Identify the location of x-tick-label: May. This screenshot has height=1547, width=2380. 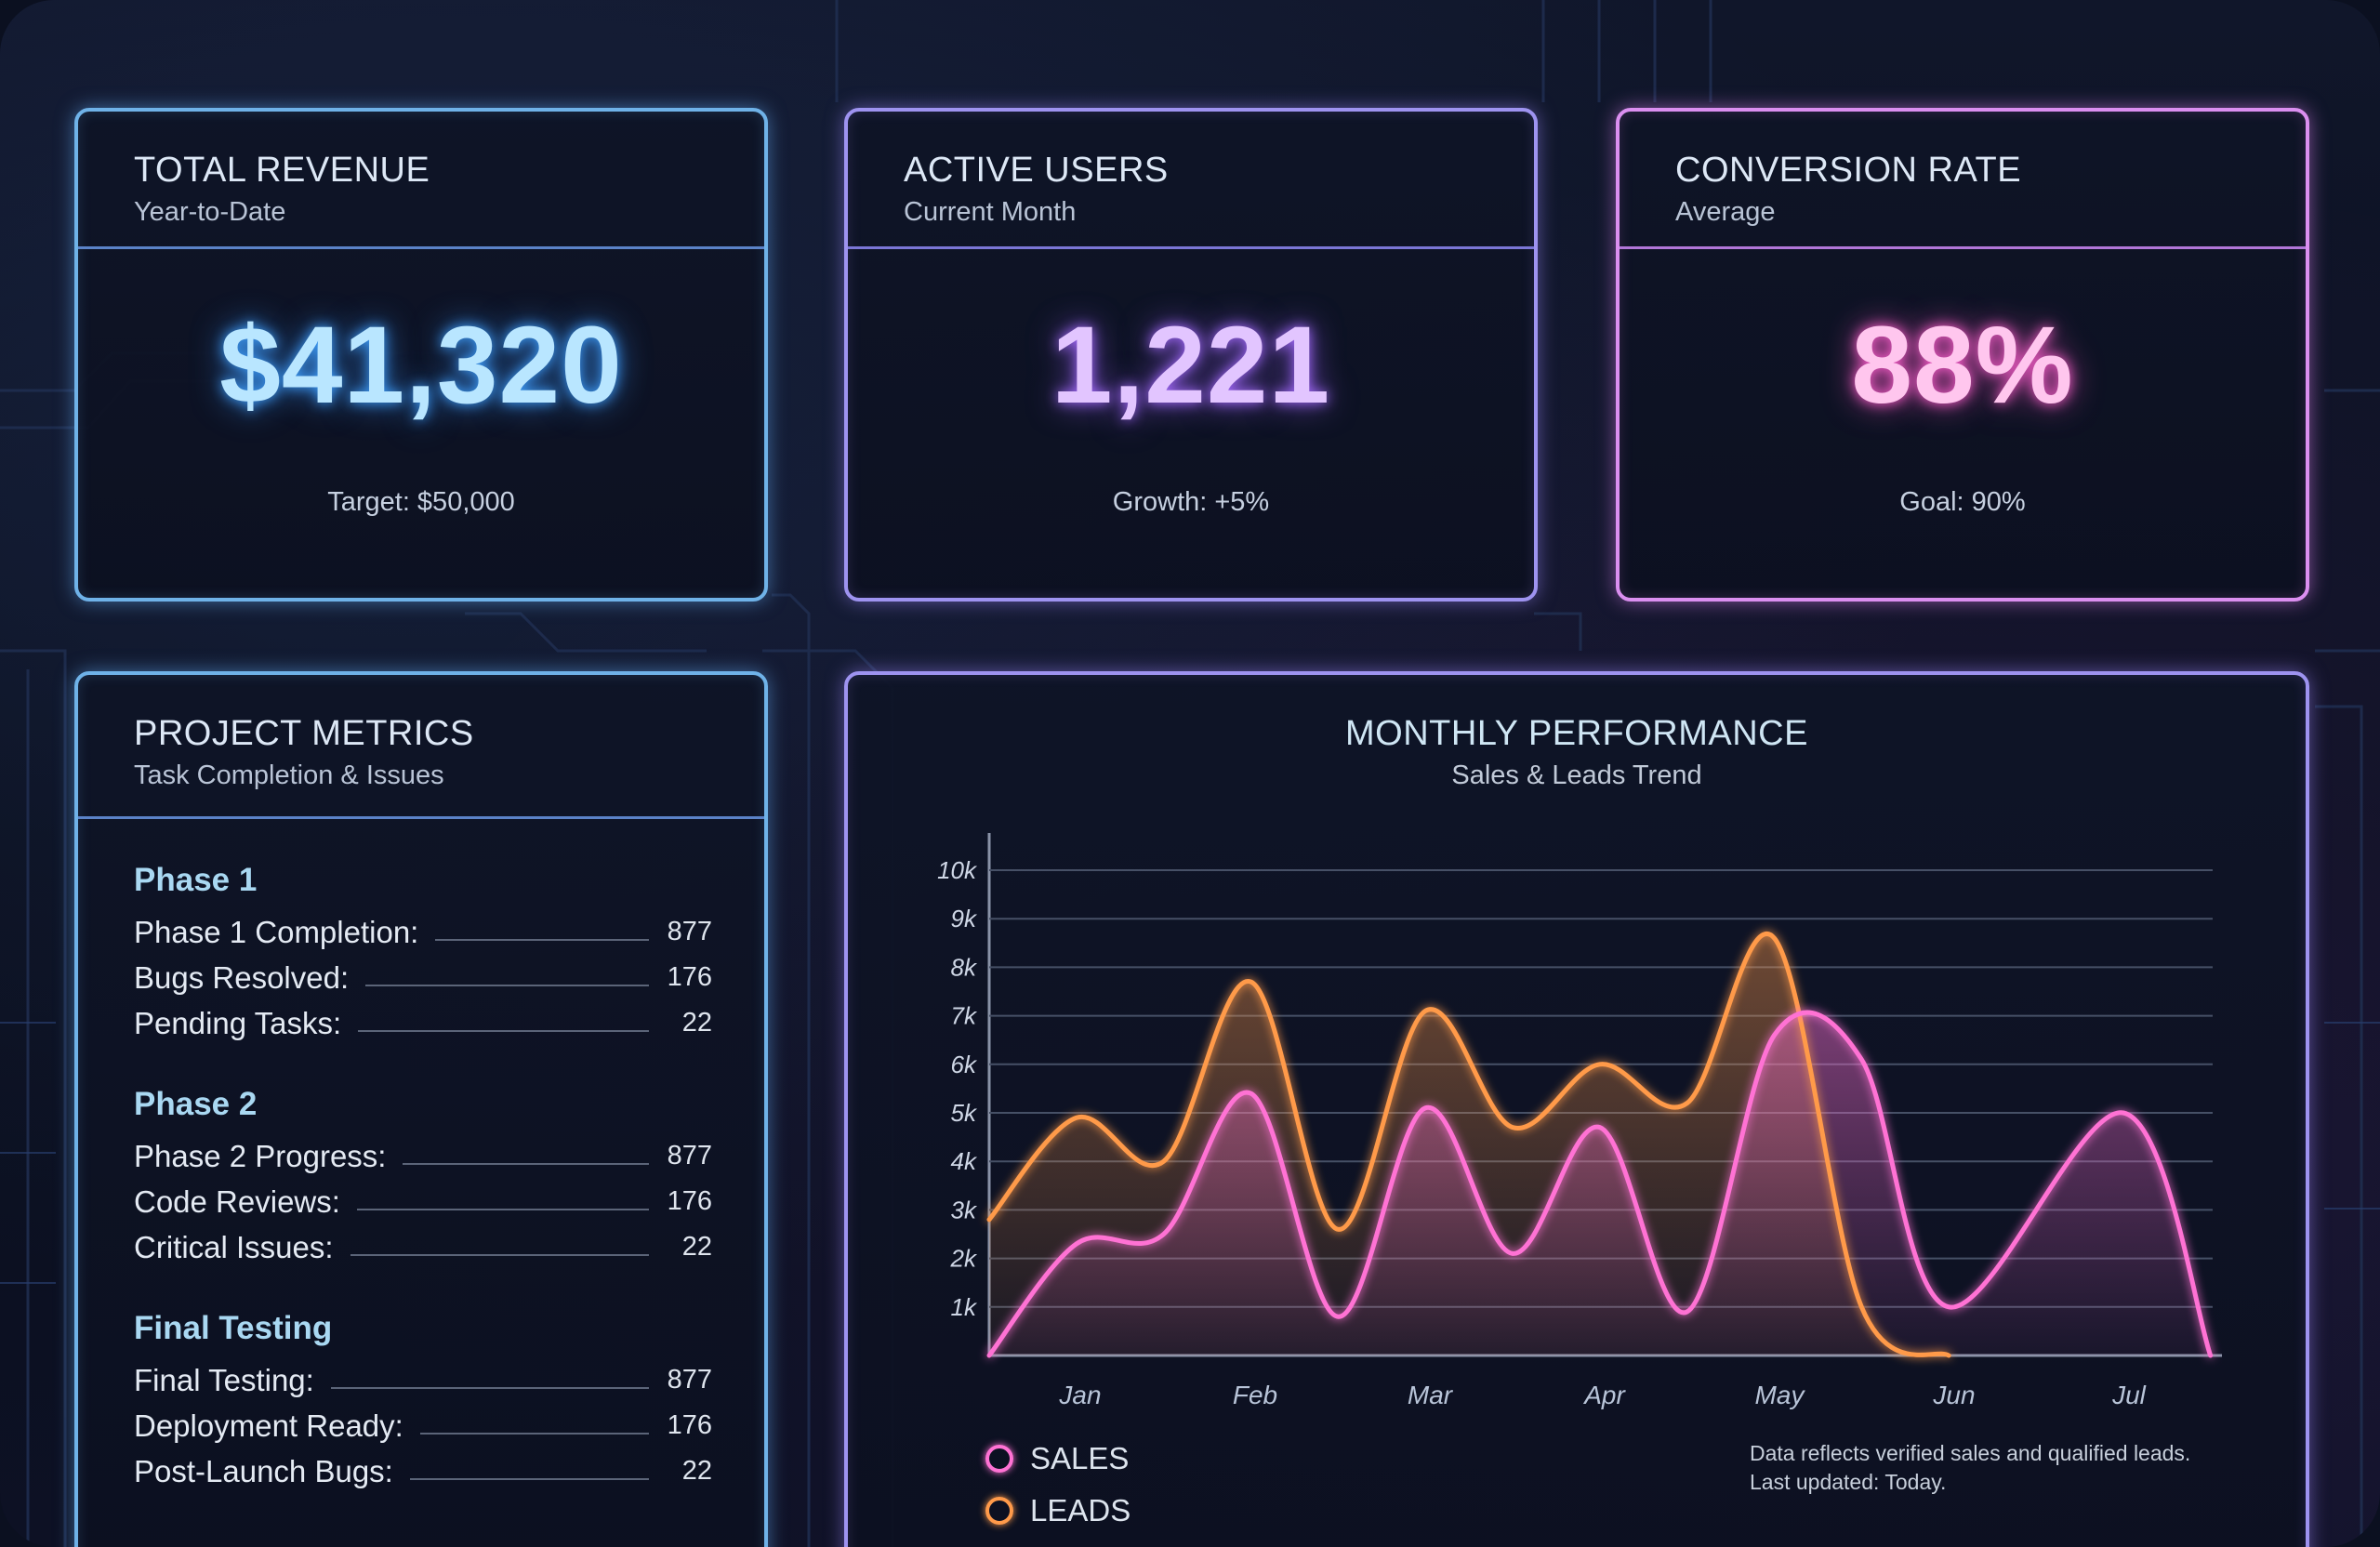
(1780, 1395).